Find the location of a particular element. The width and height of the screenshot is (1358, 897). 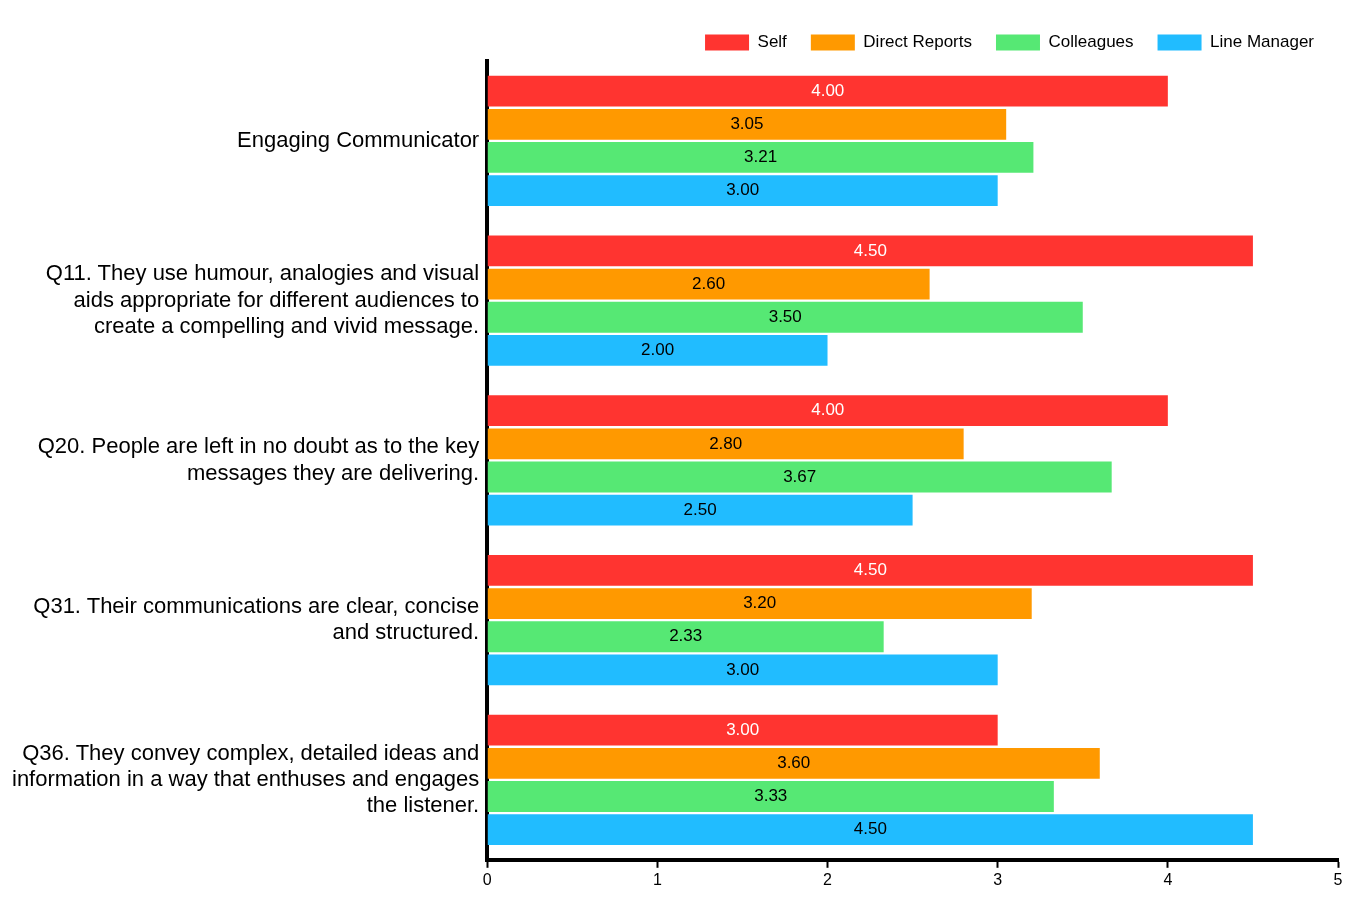

data-label: 3.60 is located at coordinates (794, 763).